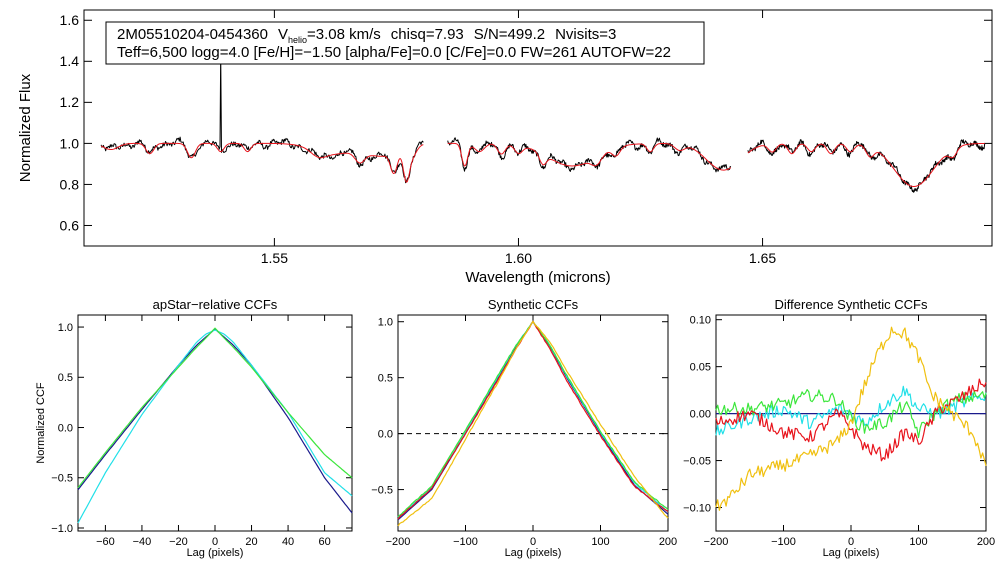 The height and width of the screenshot is (576, 1008). What do you see at coordinates (215, 553) in the screenshot?
I see `apstar-x-axis-label: Lag (pixels)` at bounding box center [215, 553].